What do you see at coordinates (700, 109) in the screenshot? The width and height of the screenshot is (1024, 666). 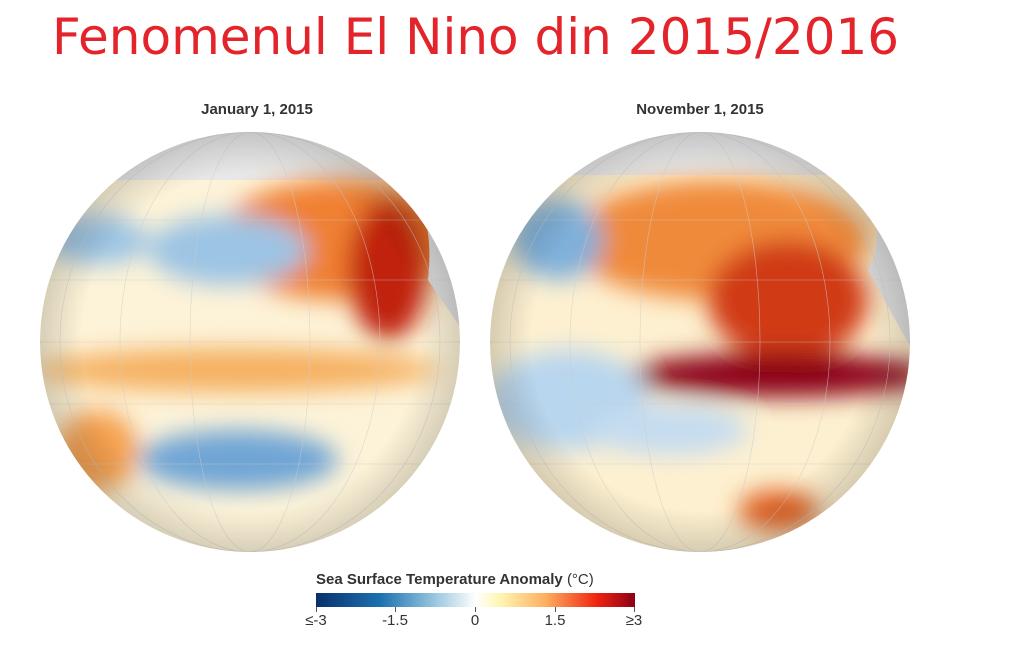 I see `panel-date-right: November 1, 2015` at bounding box center [700, 109].